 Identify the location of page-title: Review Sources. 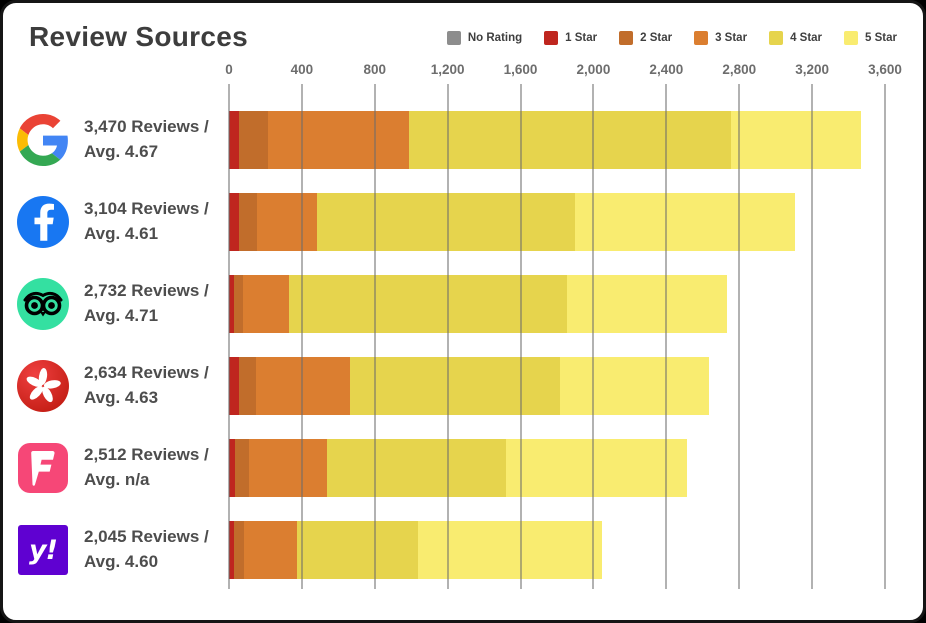
(138, 36).